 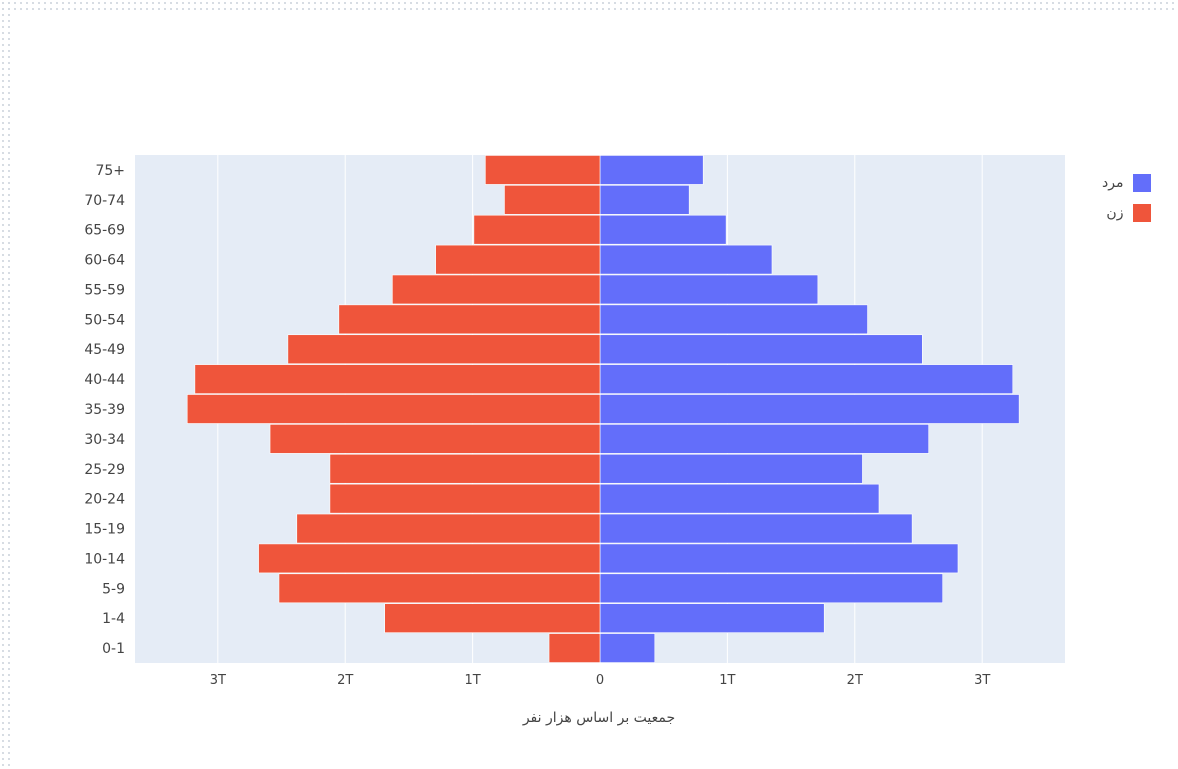 I want to click on y-tick-label: 30-34, so click(x=104, y=440).